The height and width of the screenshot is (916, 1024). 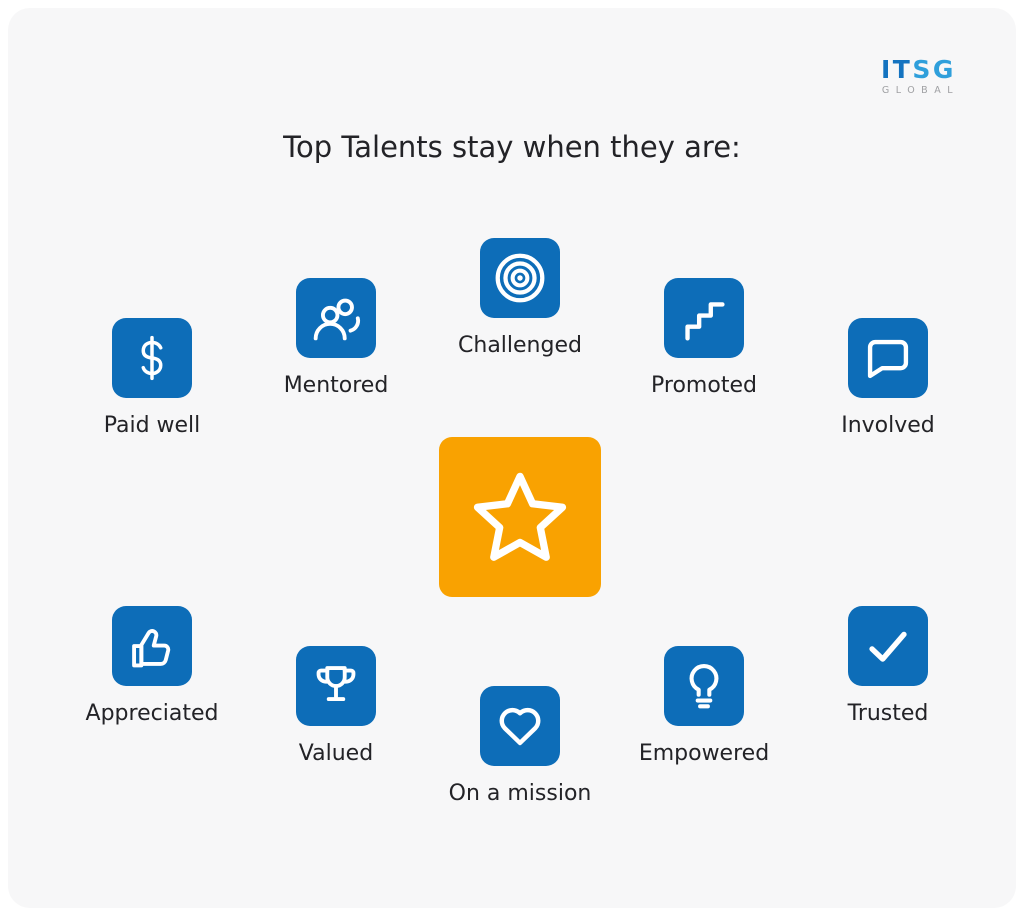 I want to click on logo-text-primary: IT, so click(x=897, y=69).